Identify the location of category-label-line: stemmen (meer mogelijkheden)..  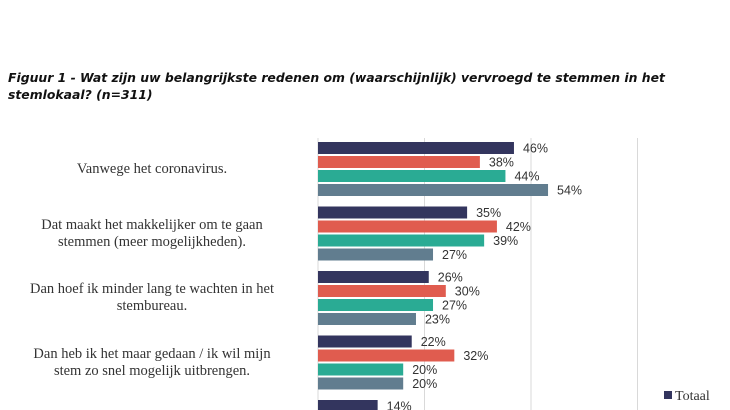
(152, 241).